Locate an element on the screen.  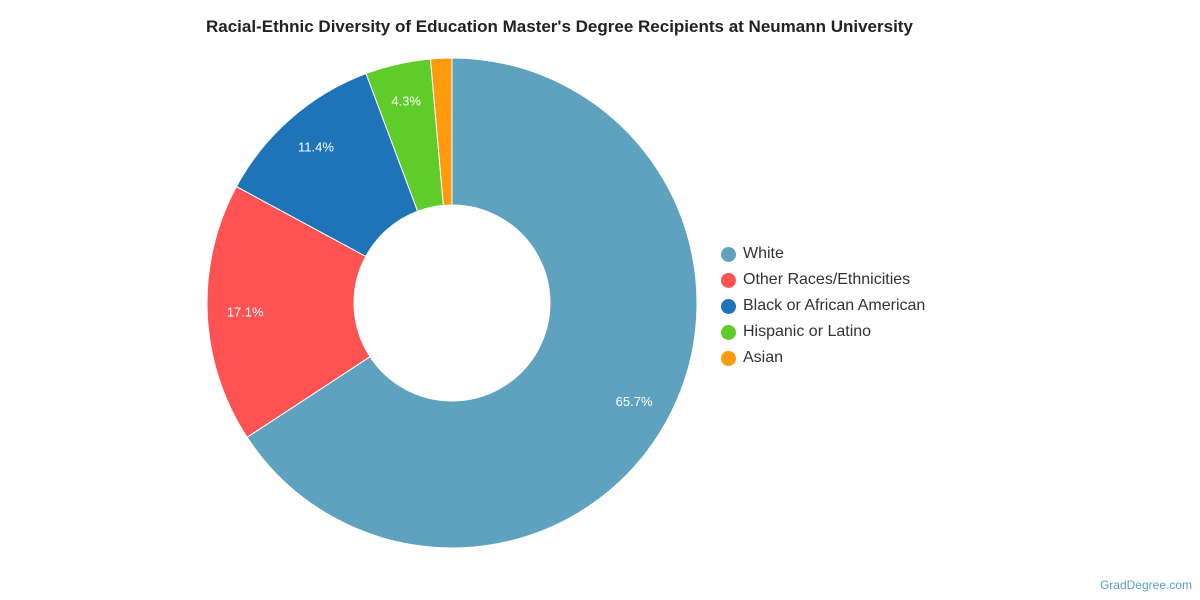
slice-asian is located at coordinates (441, 131).